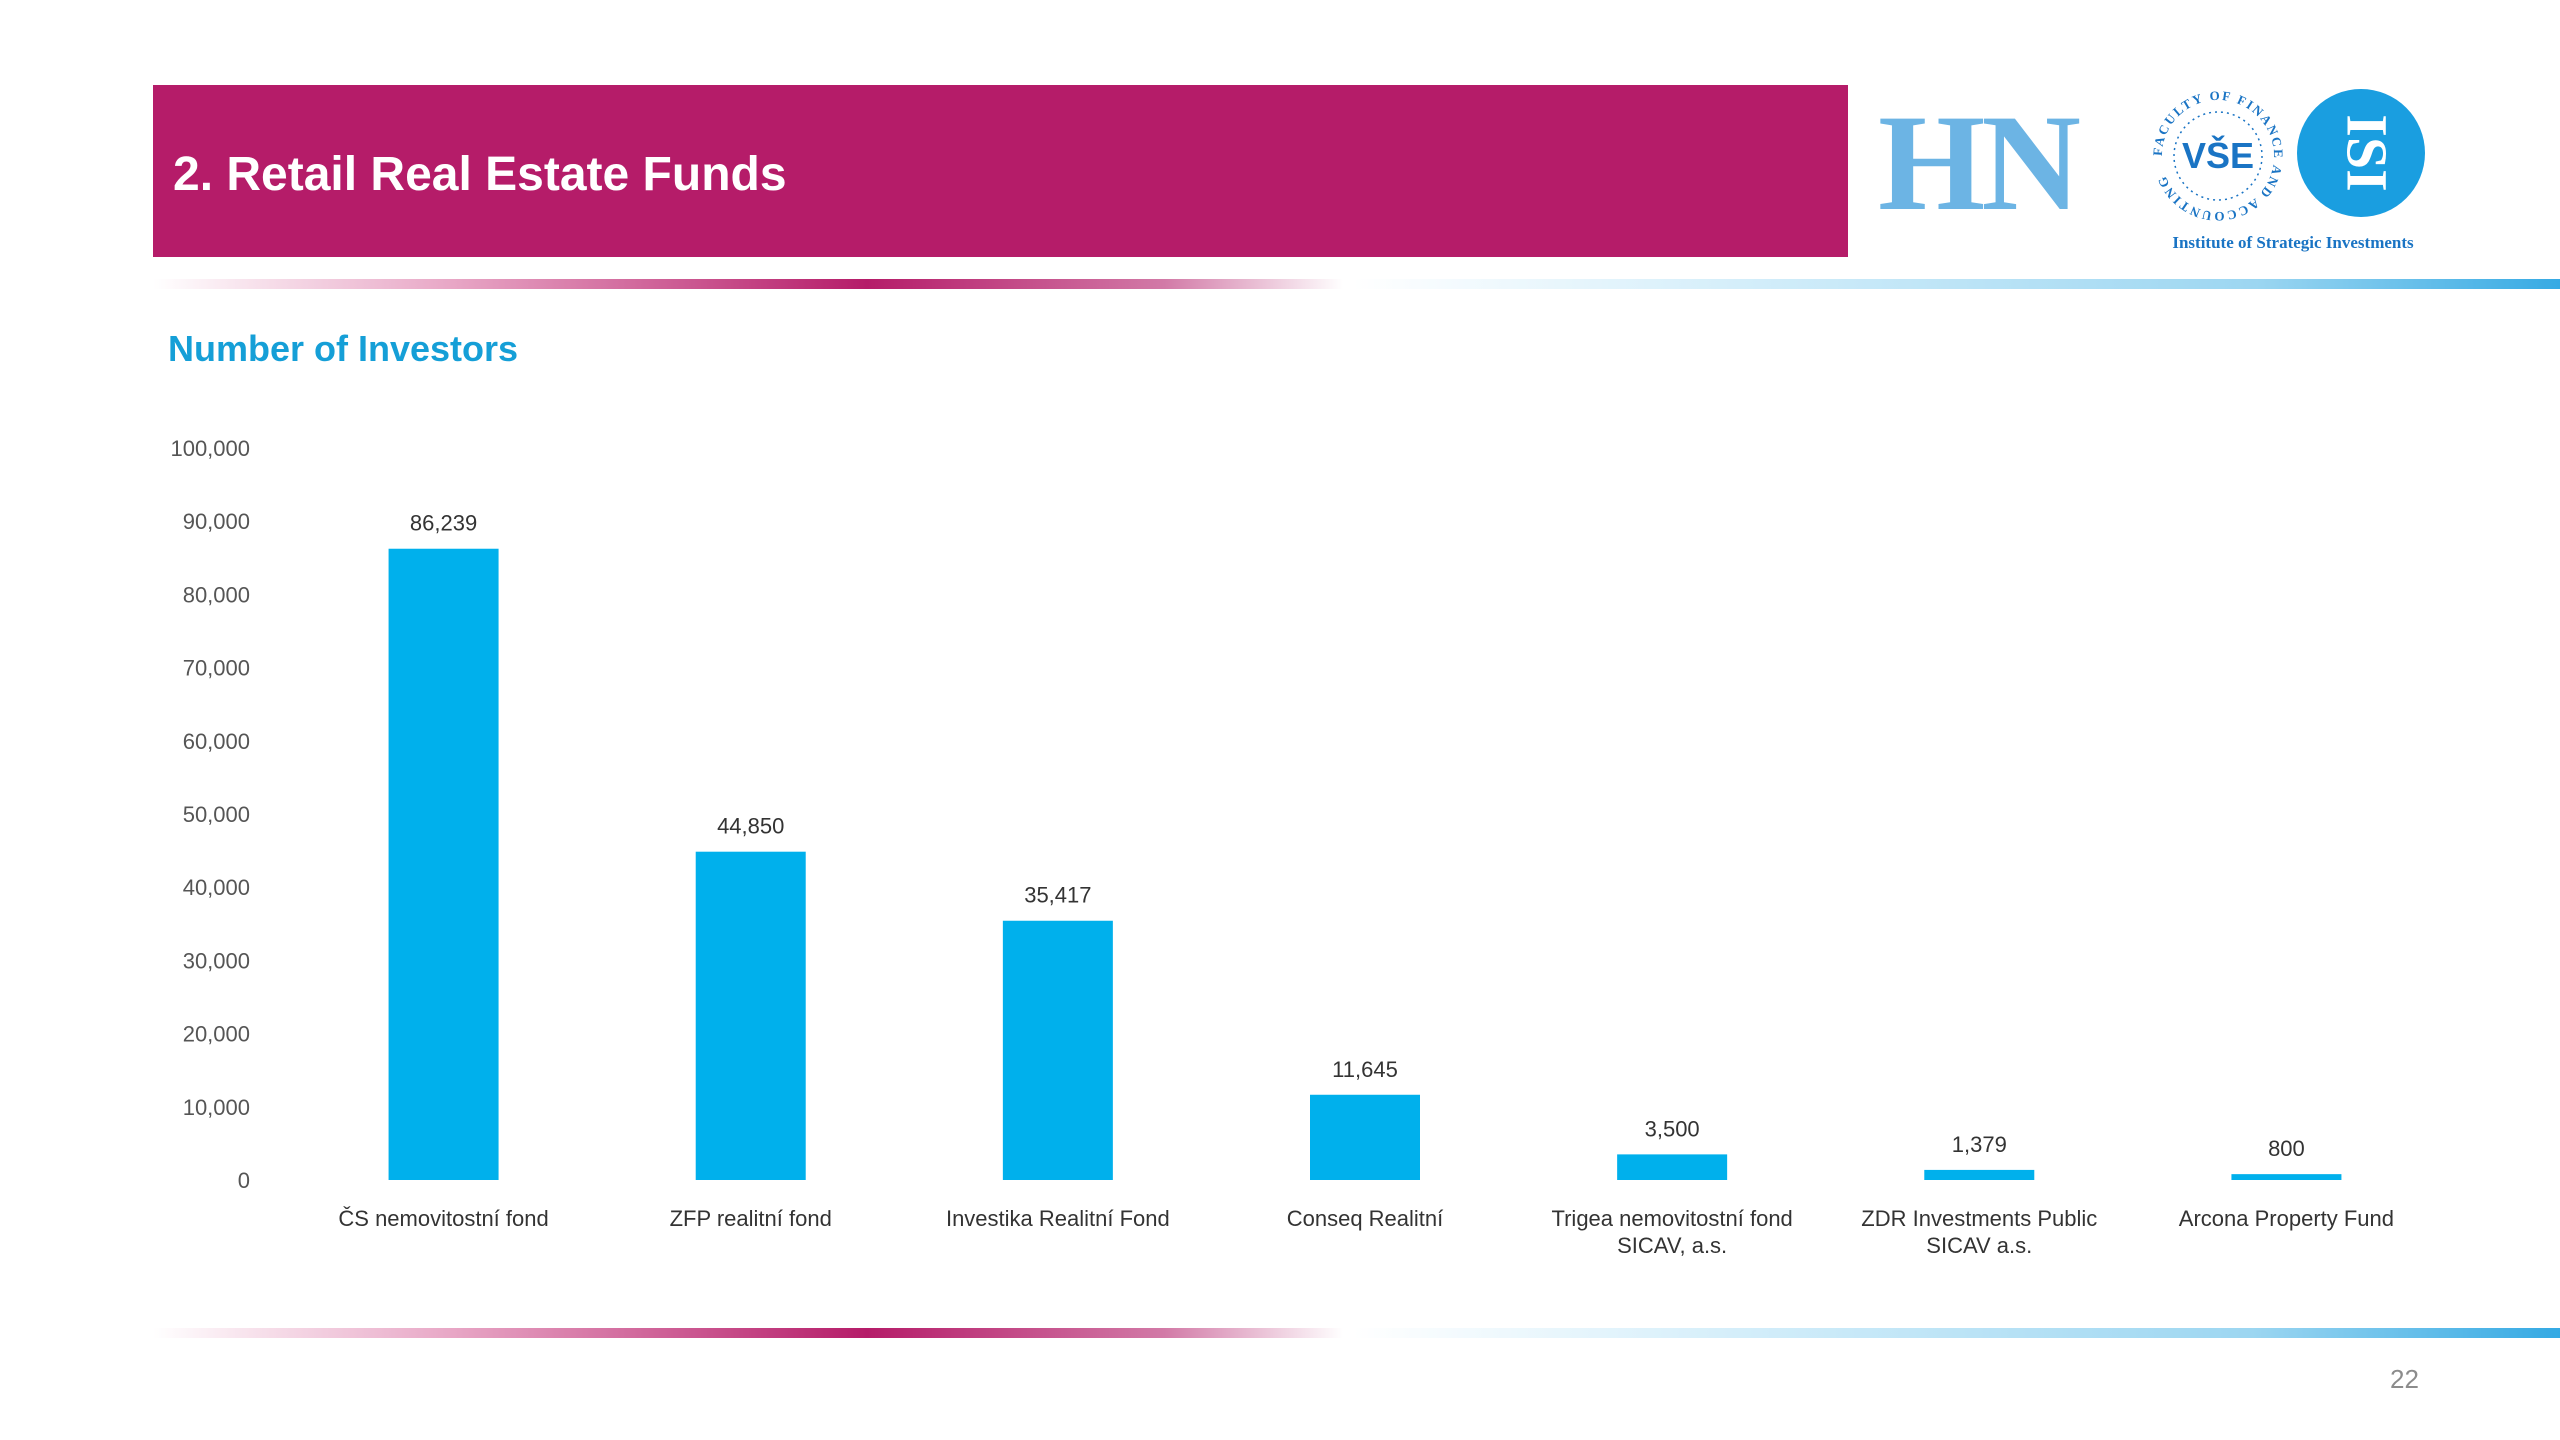 The width and height of the screenshot is (2560, 1440). Describe the element at coordinates (1365, 1069) in the screenshot. I see `data-label: 11,645` at that location.